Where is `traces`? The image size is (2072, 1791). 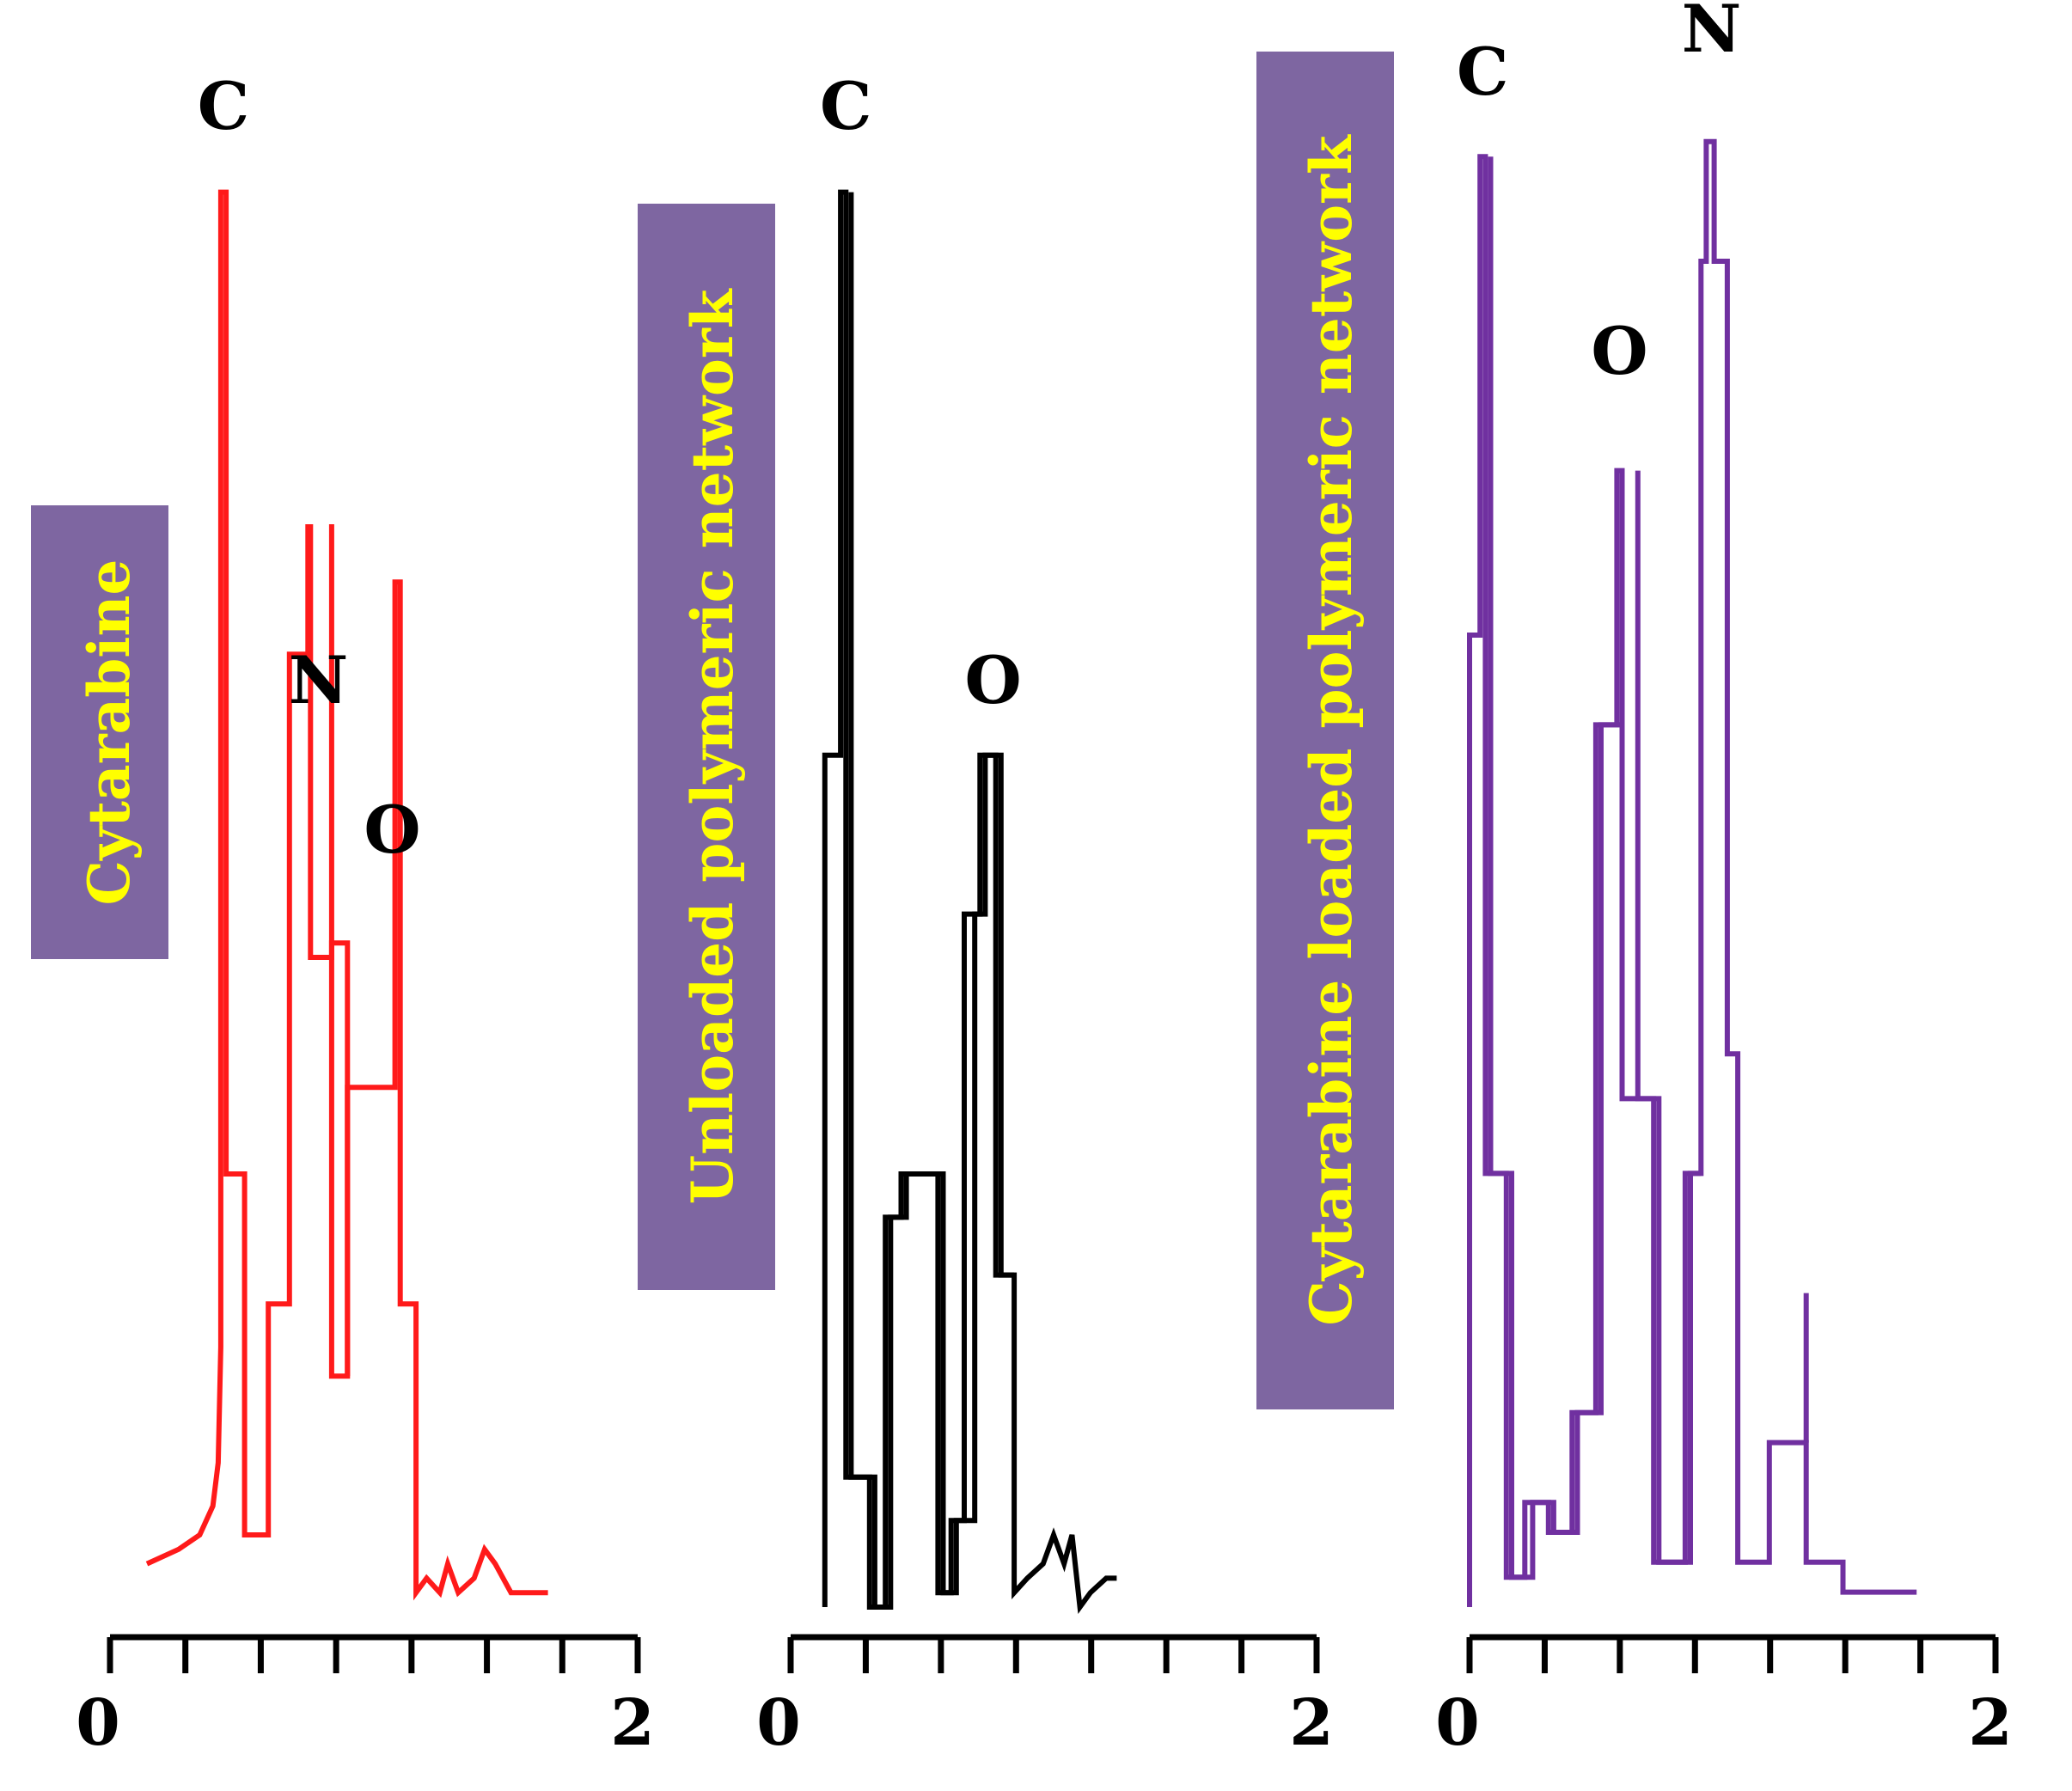 traces is located at coordinates (969, 902).